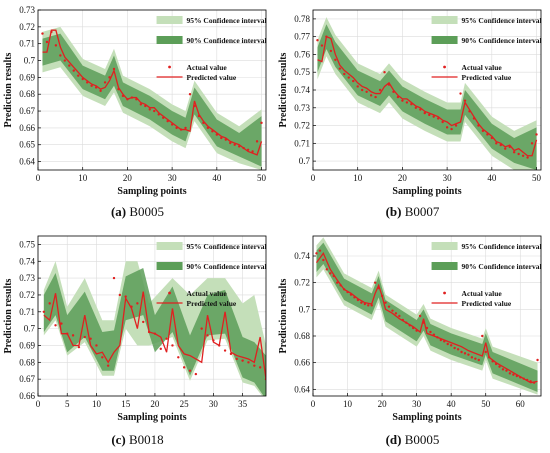  What do you see at coordinates (422, 211) in the screenshot?
I see `caption-name: B0007` at bounding box center [422, 211].